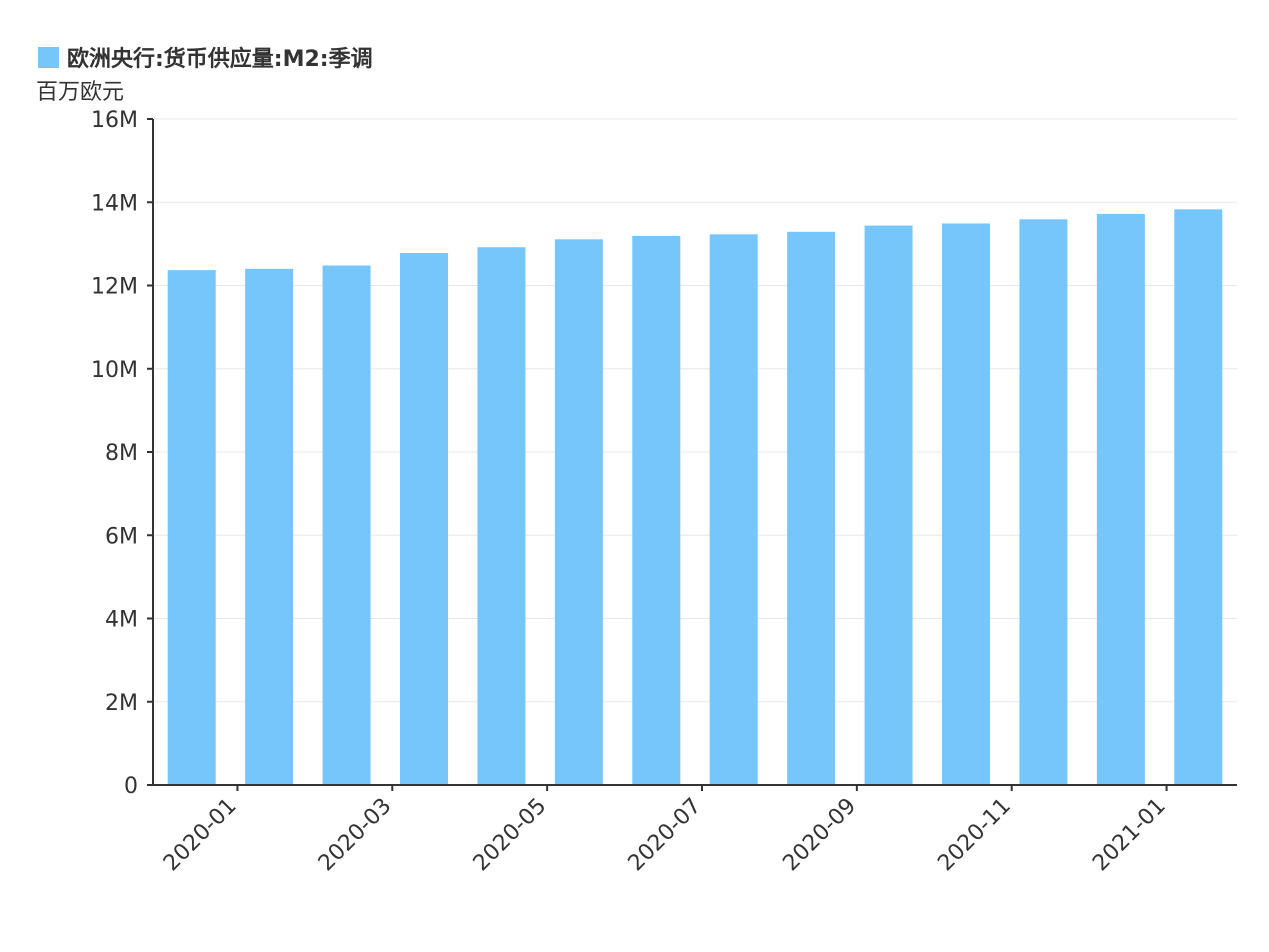  What do you see at coordinates (121, 536) in the screenshot?
I see `y-tick-label: 6M` at bounding box center [121, 536].